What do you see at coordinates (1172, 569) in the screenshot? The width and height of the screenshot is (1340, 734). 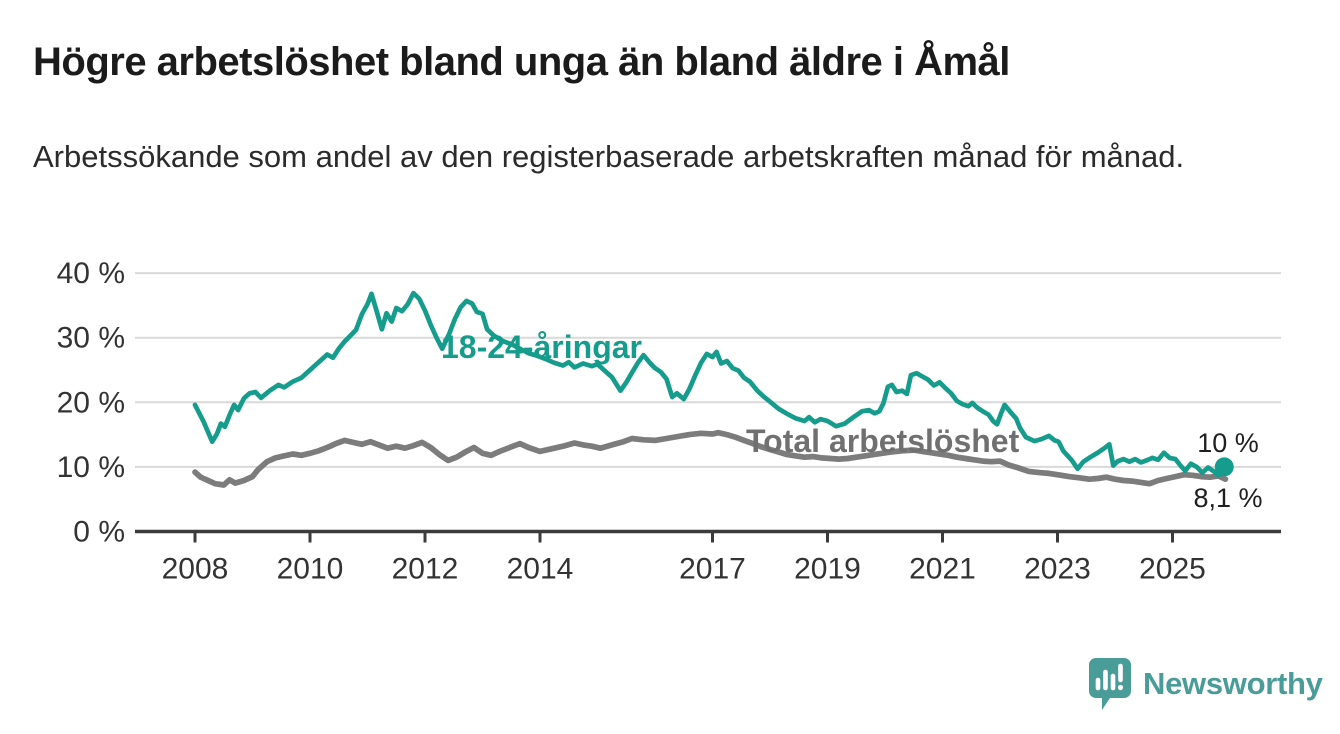 I see `x-axis-tick-label: 2025` at bounding box center [1172, 569].